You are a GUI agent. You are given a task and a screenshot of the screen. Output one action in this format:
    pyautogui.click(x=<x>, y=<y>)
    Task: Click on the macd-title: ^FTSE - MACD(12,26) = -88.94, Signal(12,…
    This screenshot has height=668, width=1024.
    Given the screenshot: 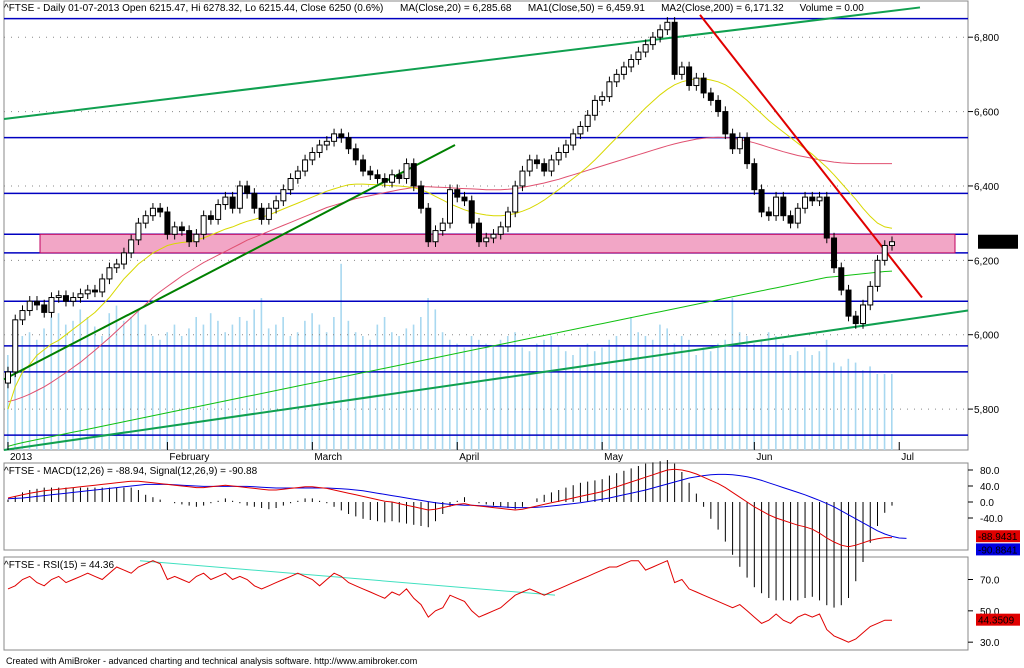 What is the action you would take?
    pyautogui.click(x=131, y=471)
    